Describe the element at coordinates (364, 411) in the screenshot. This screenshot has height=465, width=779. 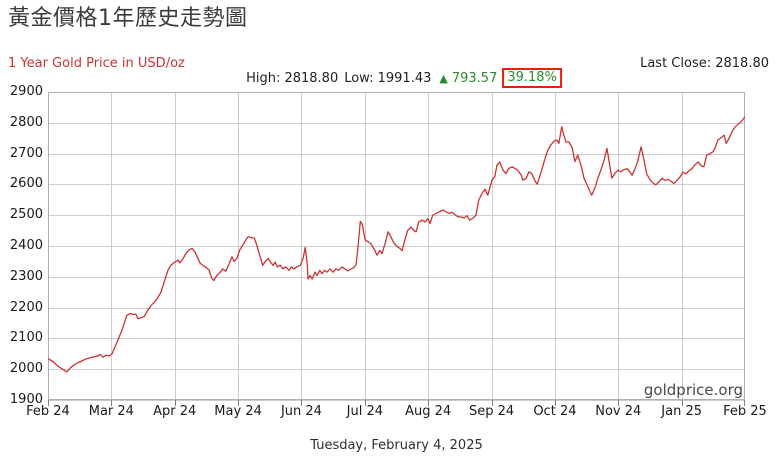
I see `x-axis-label: Jul 24` at that location.